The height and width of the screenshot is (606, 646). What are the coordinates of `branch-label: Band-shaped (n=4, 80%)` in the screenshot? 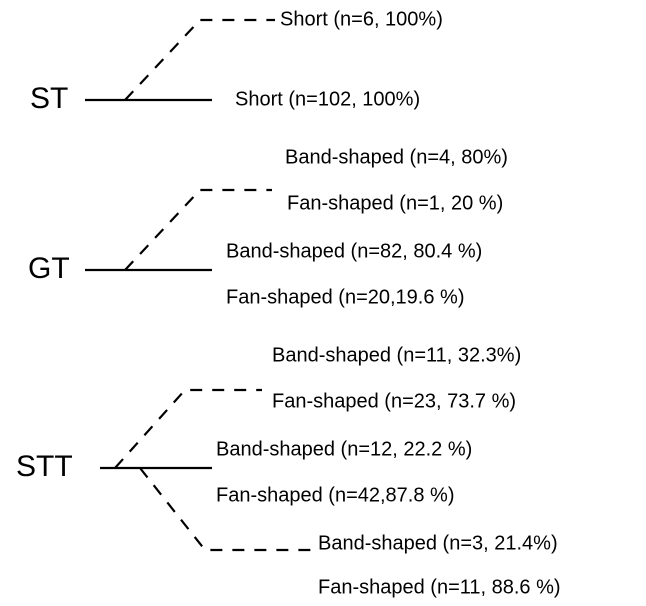 It's located at (396, 157).